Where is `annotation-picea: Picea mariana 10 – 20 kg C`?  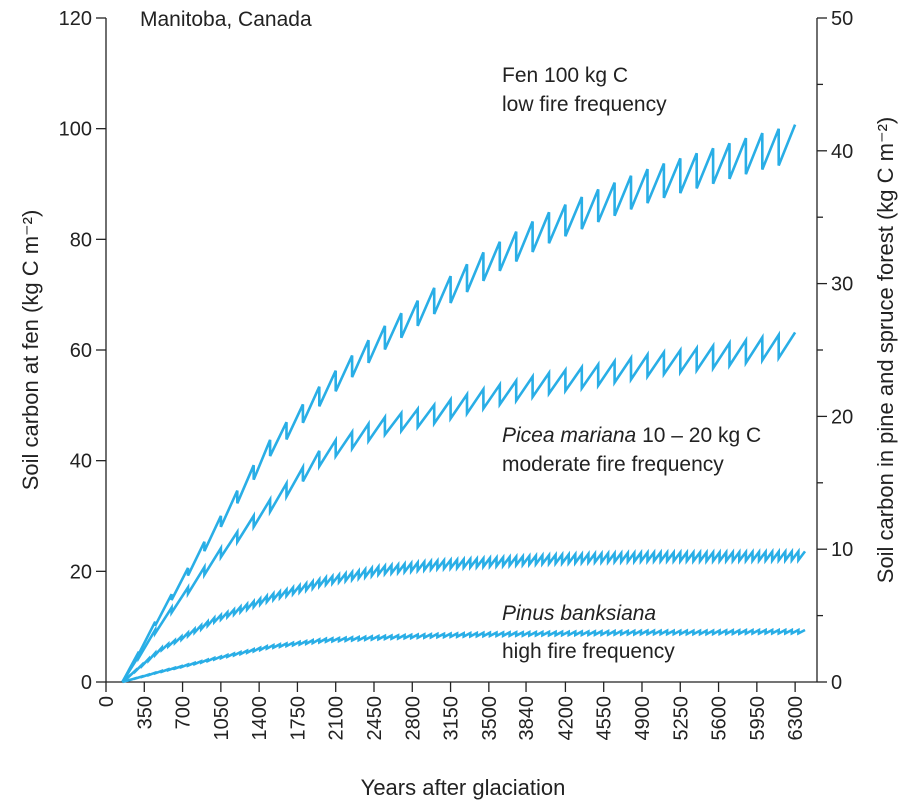
annotation-picea: Picea mariana 10 – 20 kg C is located at coordinates (631, 435).